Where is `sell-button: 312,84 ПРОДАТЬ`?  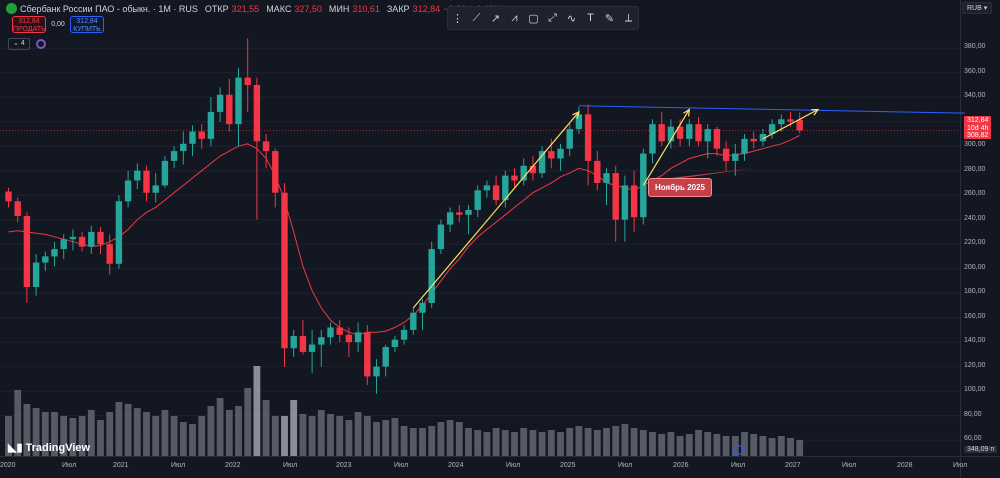 sell-button: 312,84 ПРОДАТЬ is located at coordinates (29, 24).